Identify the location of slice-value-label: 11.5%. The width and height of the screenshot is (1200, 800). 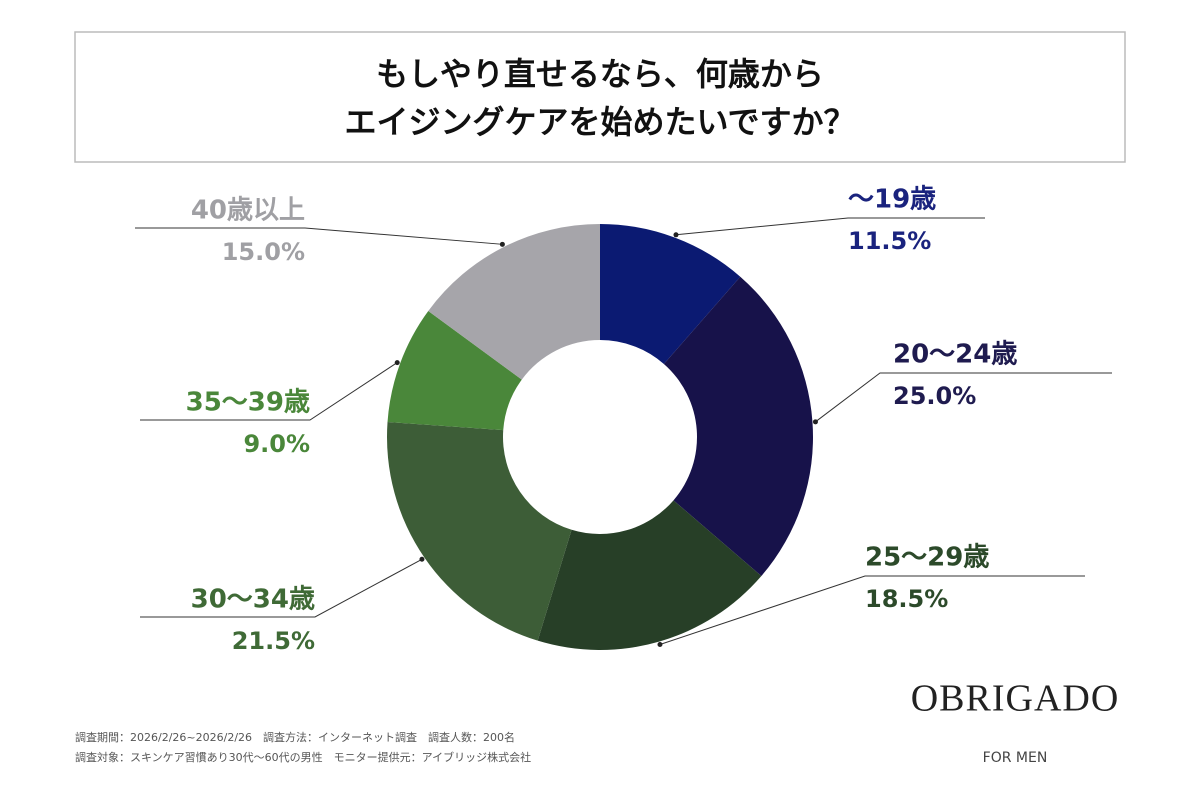
(889, 241).